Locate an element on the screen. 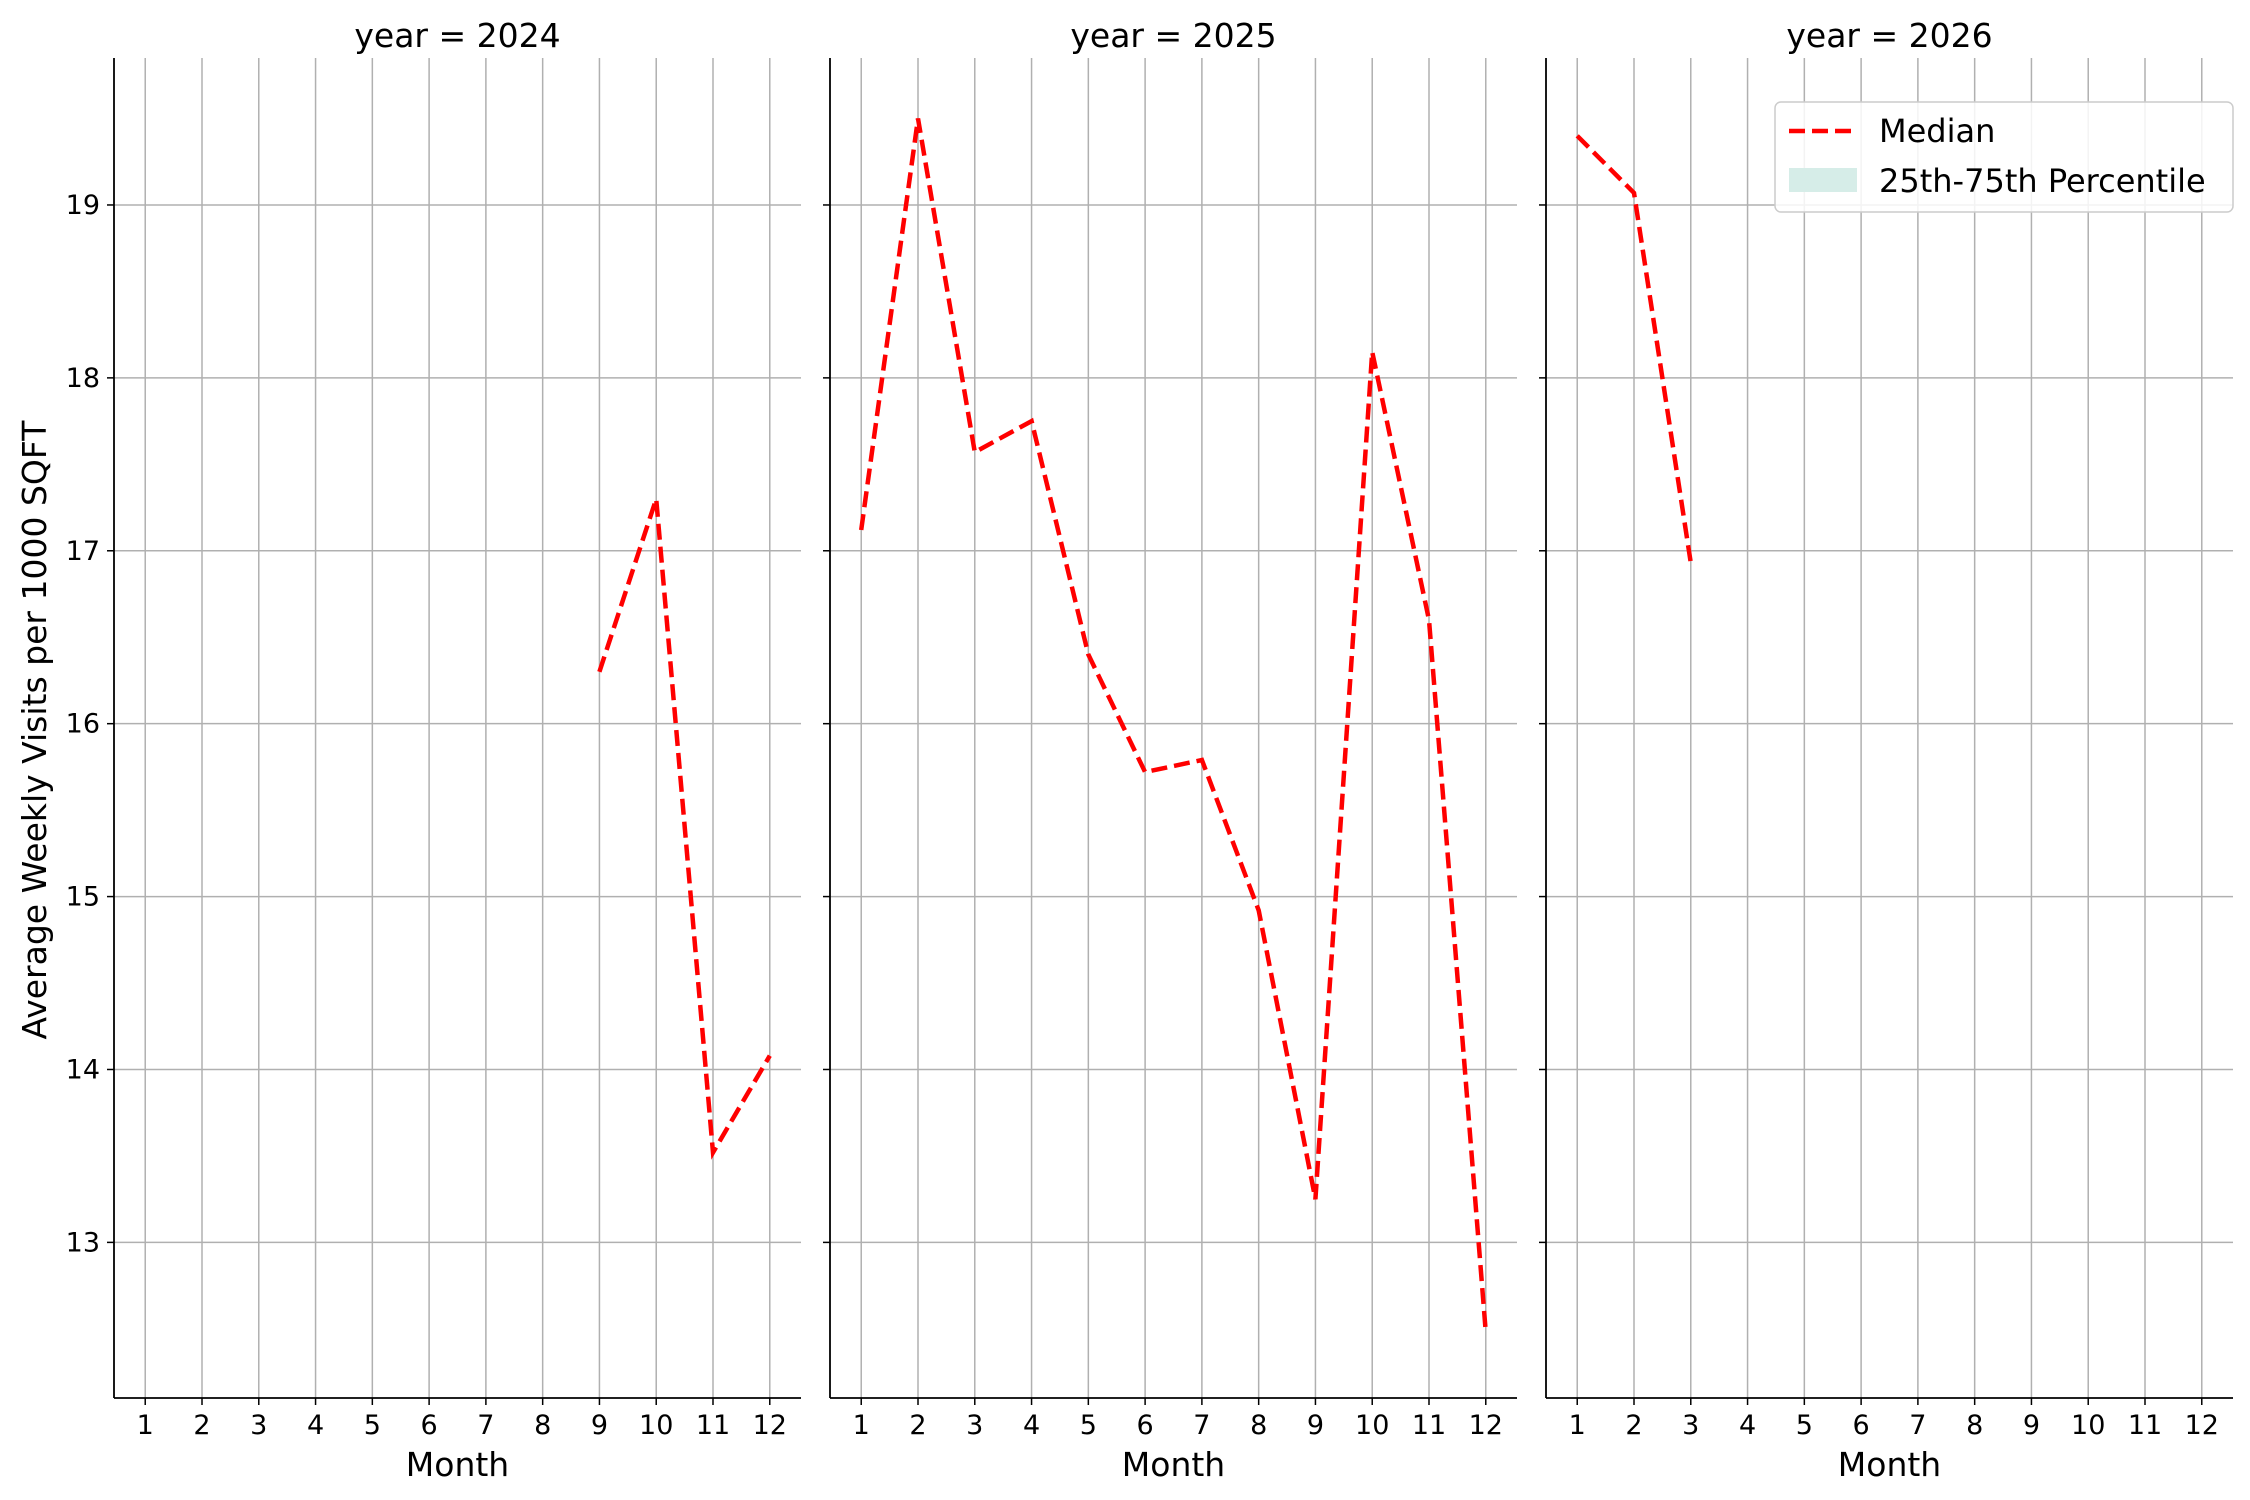  legend-median-label: Median is located at coordinates (1937, 131).